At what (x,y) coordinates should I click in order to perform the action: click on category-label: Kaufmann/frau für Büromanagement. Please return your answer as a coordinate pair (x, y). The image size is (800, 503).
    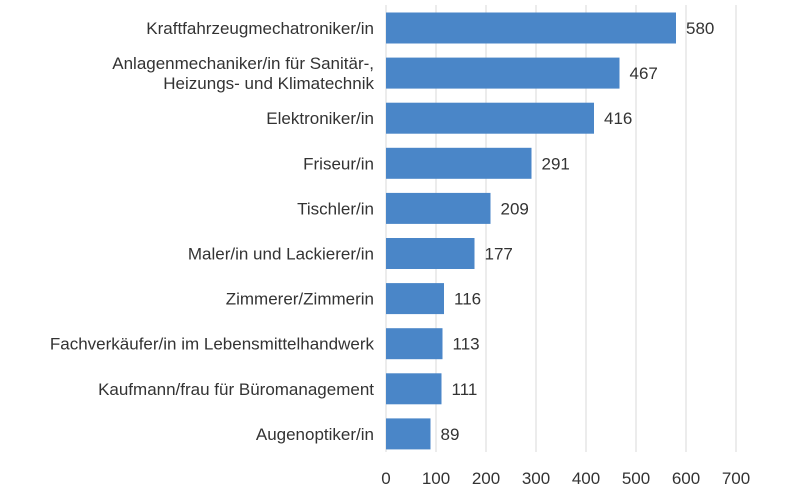
    Looking at the image, I should click on (236, 389).